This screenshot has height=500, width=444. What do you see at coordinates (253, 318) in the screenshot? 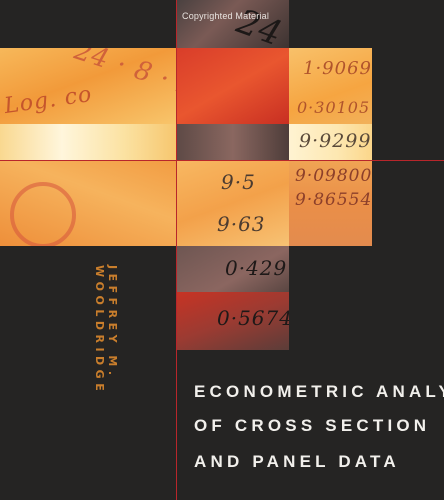
I see `collage-digits: 0·5674` at bounding box center [253, 318].